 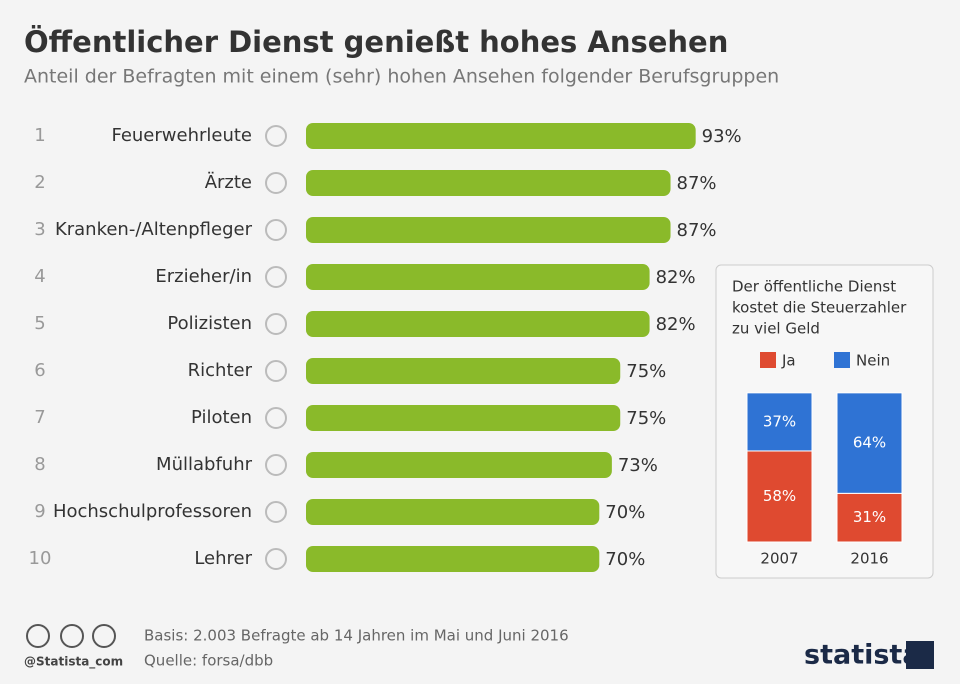 I want to click on rank: 3, so click(x=39, y=229).